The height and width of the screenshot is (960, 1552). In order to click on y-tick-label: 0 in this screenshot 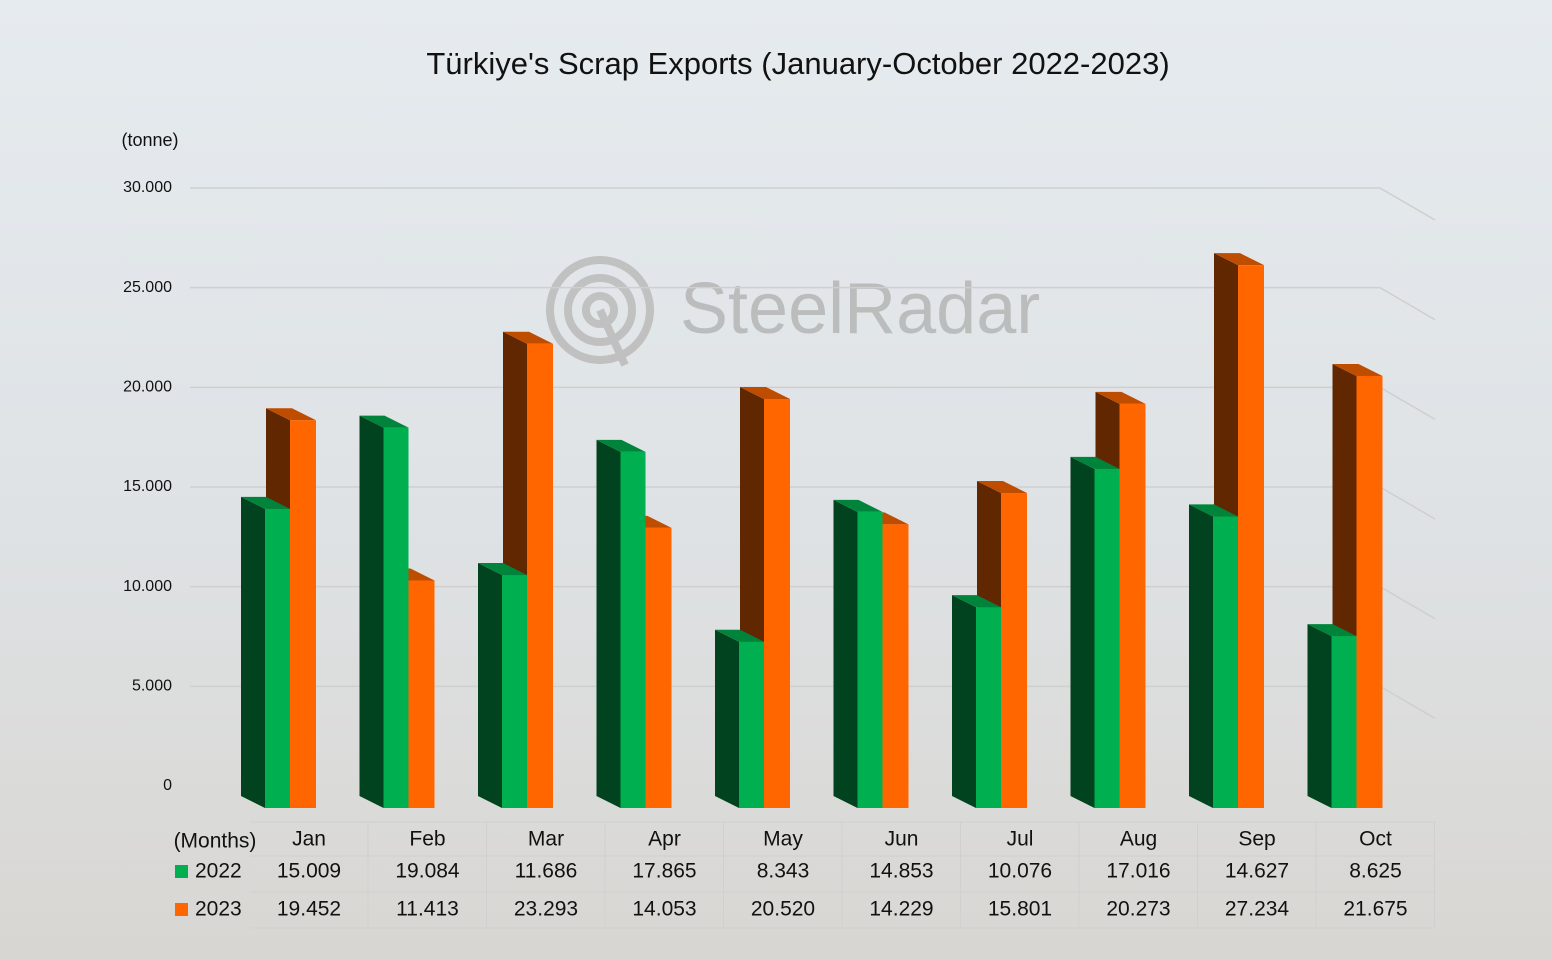, I will do `click(167, 785)`.